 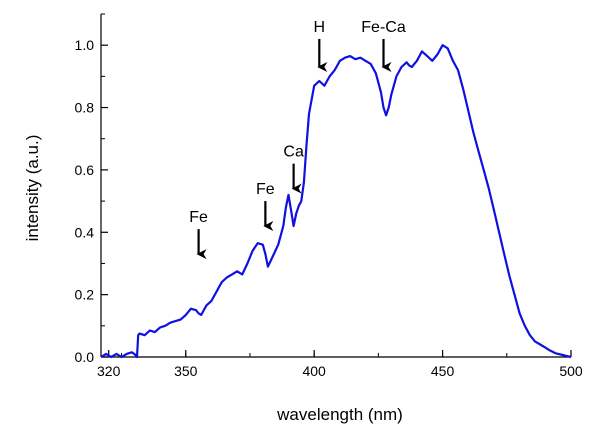 I want to click on y-axis-ticks: 0.0 0.2 0.4 0.6 0.8 1.0, so click(x=91, y=189).